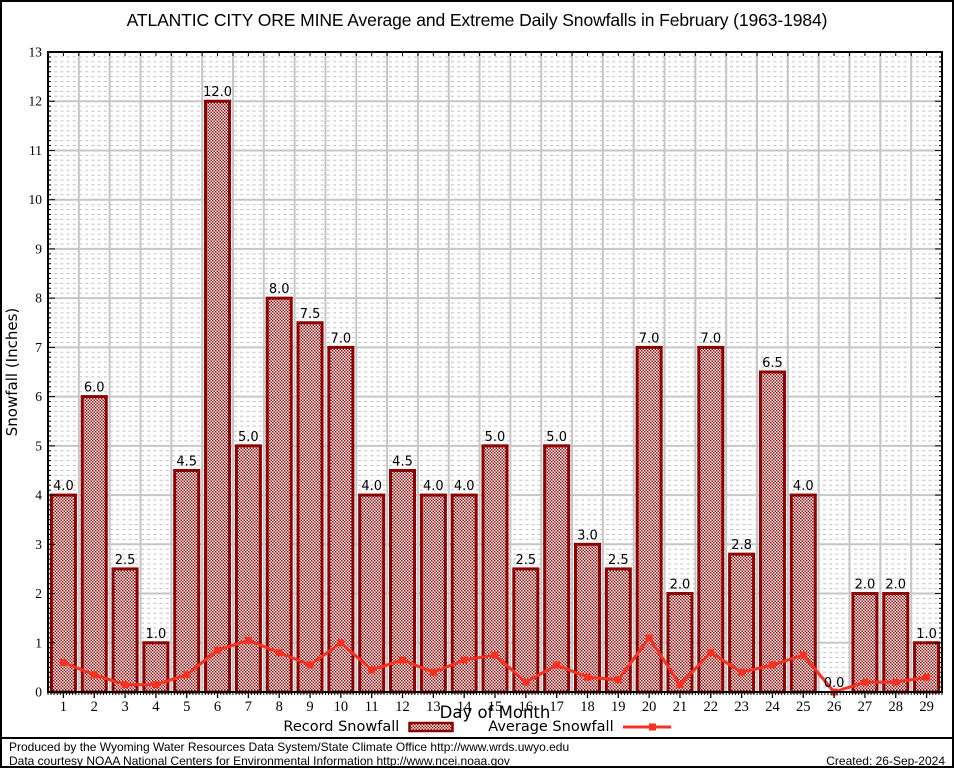 The height and width of the screenshot is (768, 954). What do you see at coordinates (12, 372) in the screenshot?
I see `svg-text: Snowfall (Inches)` at bounding box center [12, 372].